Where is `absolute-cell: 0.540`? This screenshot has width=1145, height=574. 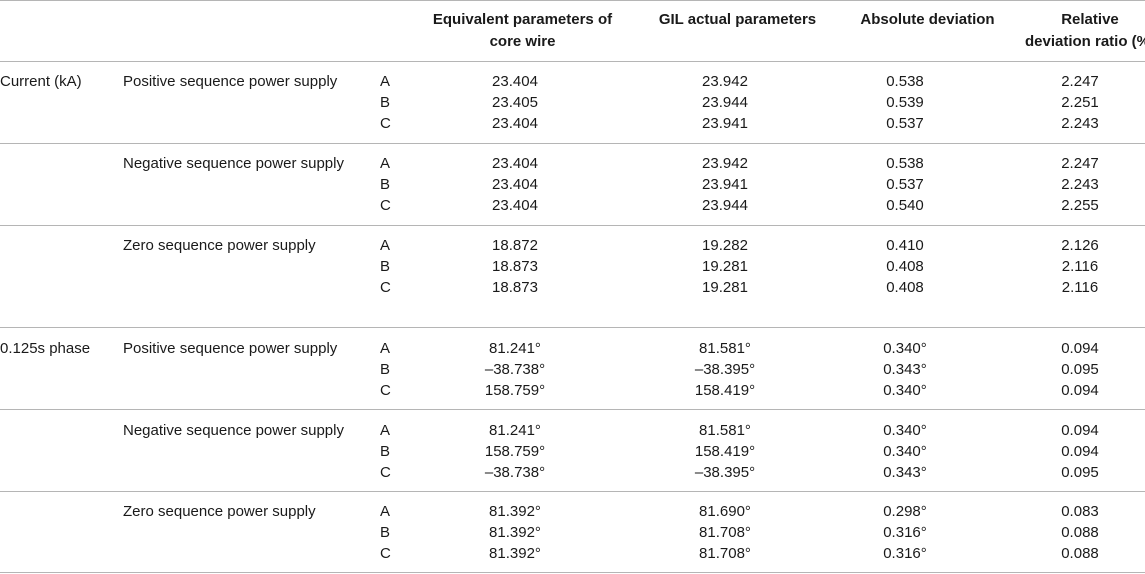 absolute-cell: 0.540 is located at coordinates (905, 205).